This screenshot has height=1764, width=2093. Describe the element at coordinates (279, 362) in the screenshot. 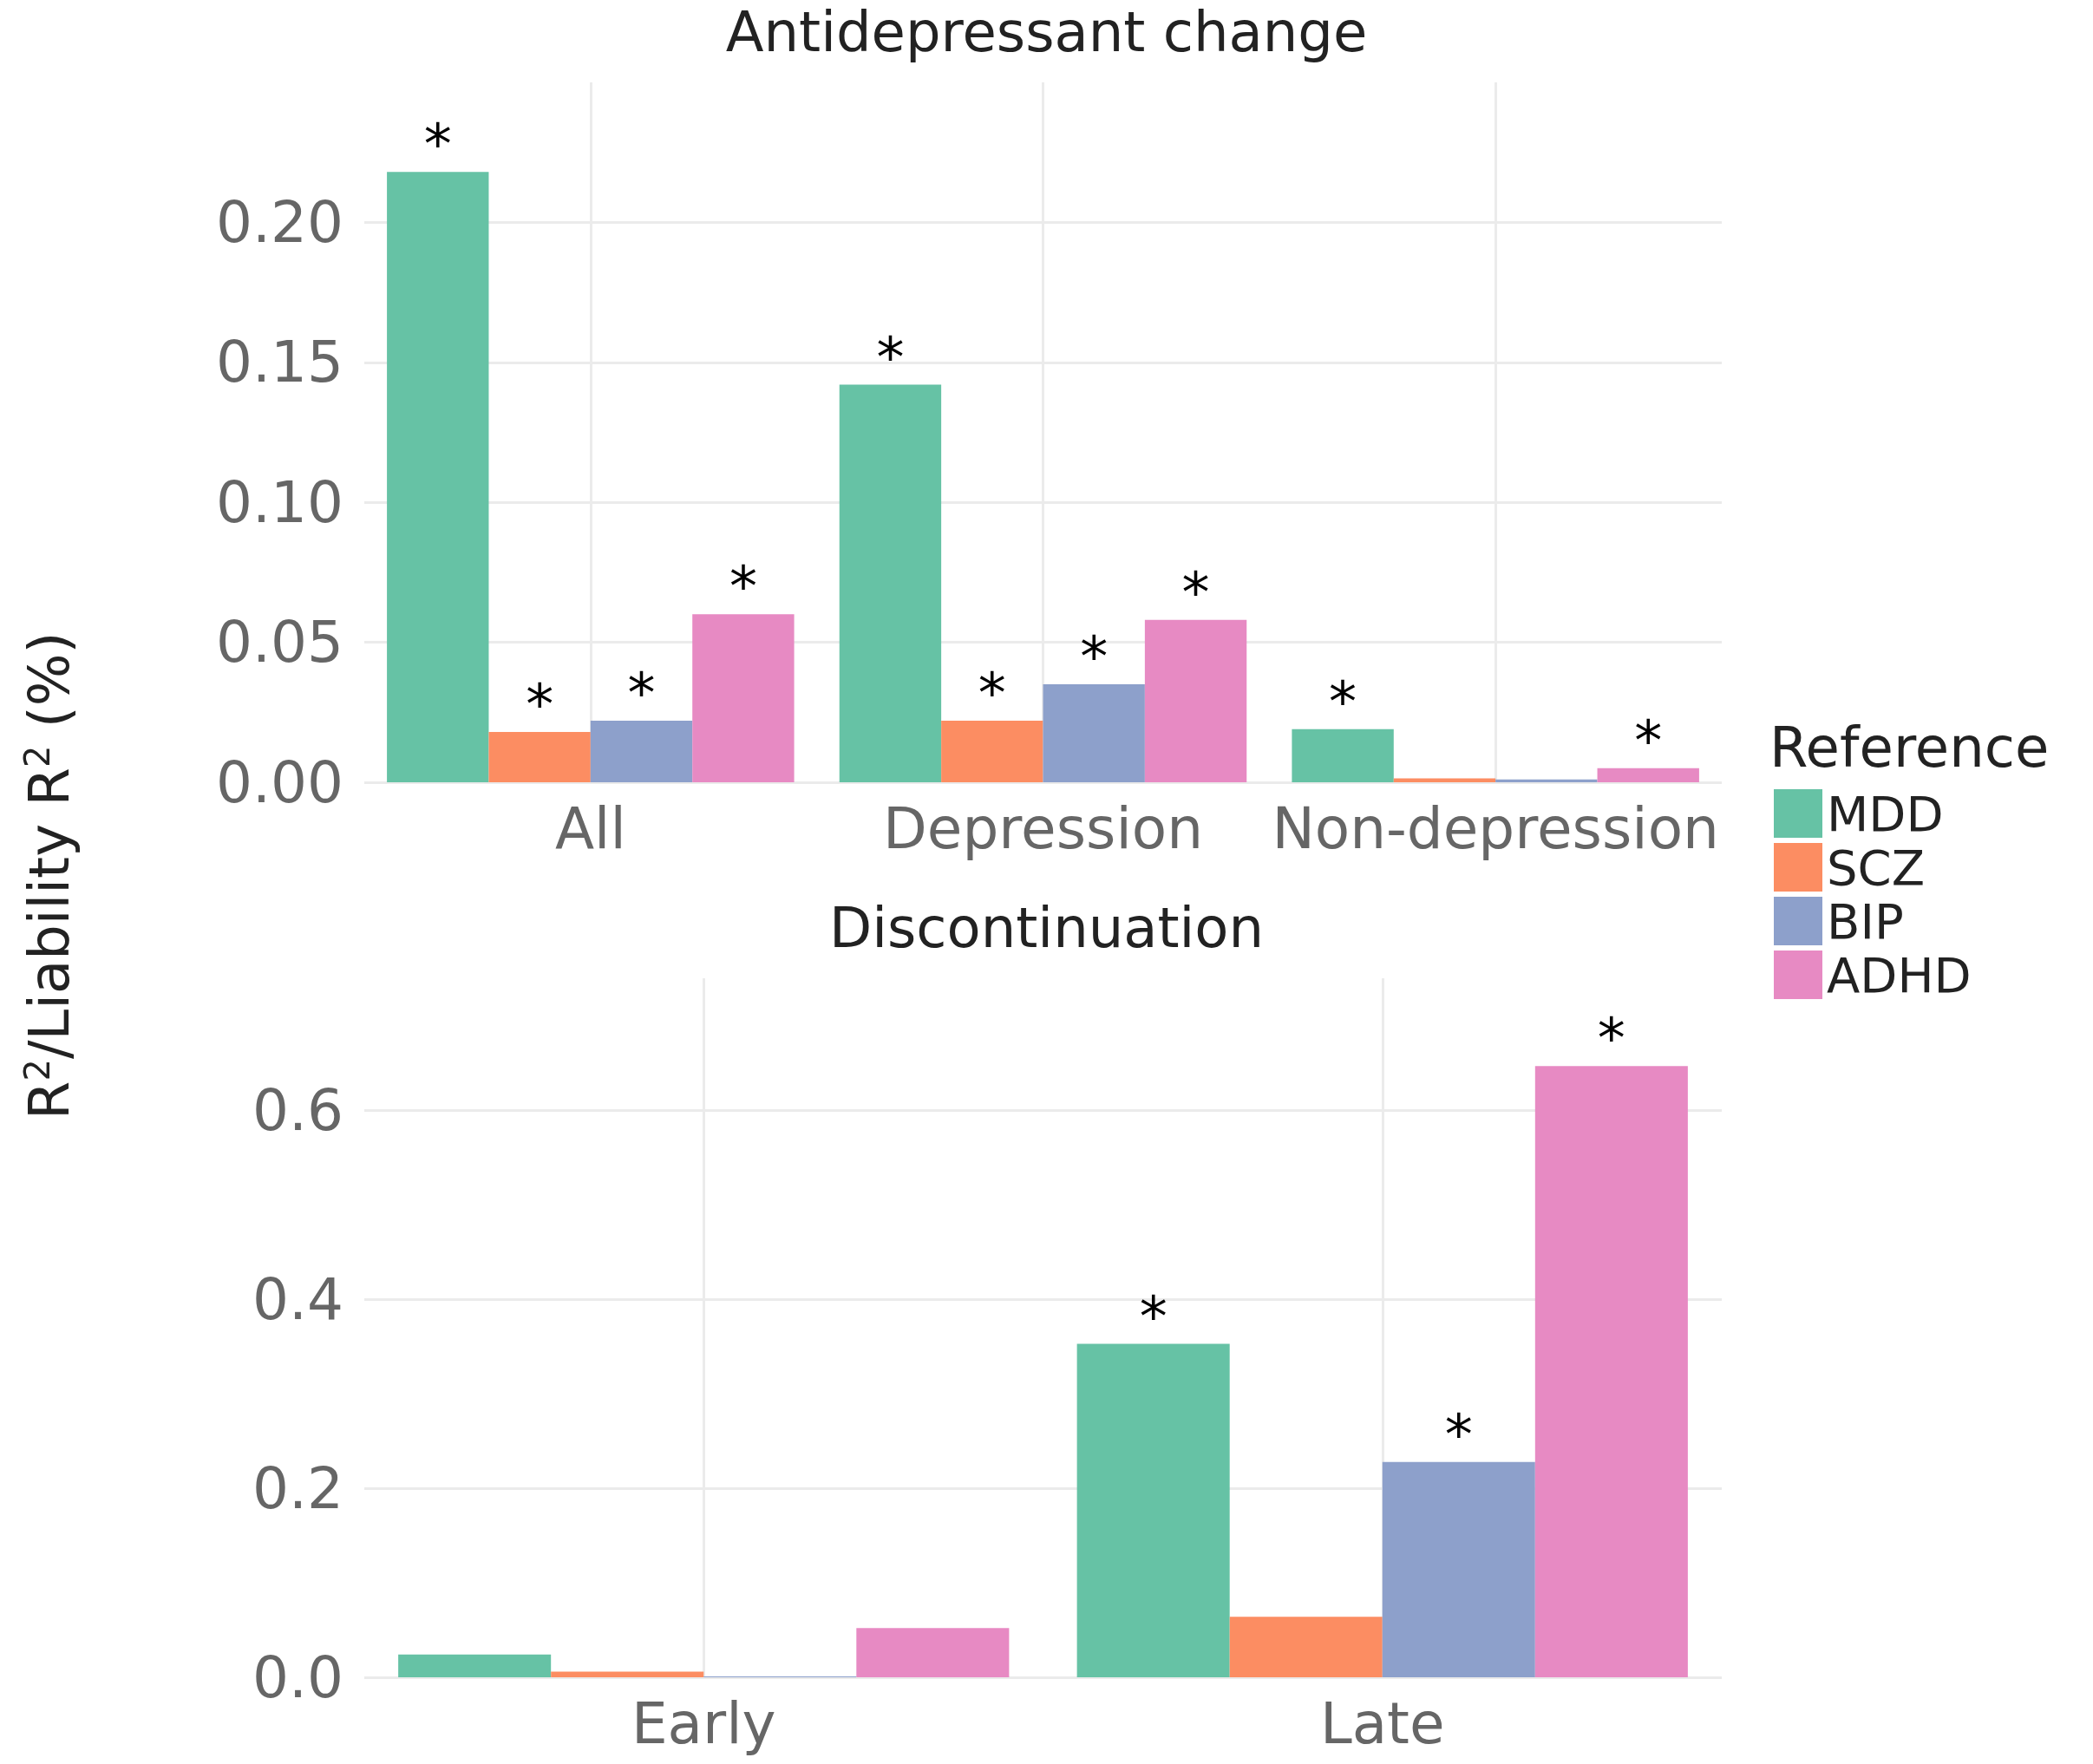

I see `y-tick-label: 0.15` at that location.